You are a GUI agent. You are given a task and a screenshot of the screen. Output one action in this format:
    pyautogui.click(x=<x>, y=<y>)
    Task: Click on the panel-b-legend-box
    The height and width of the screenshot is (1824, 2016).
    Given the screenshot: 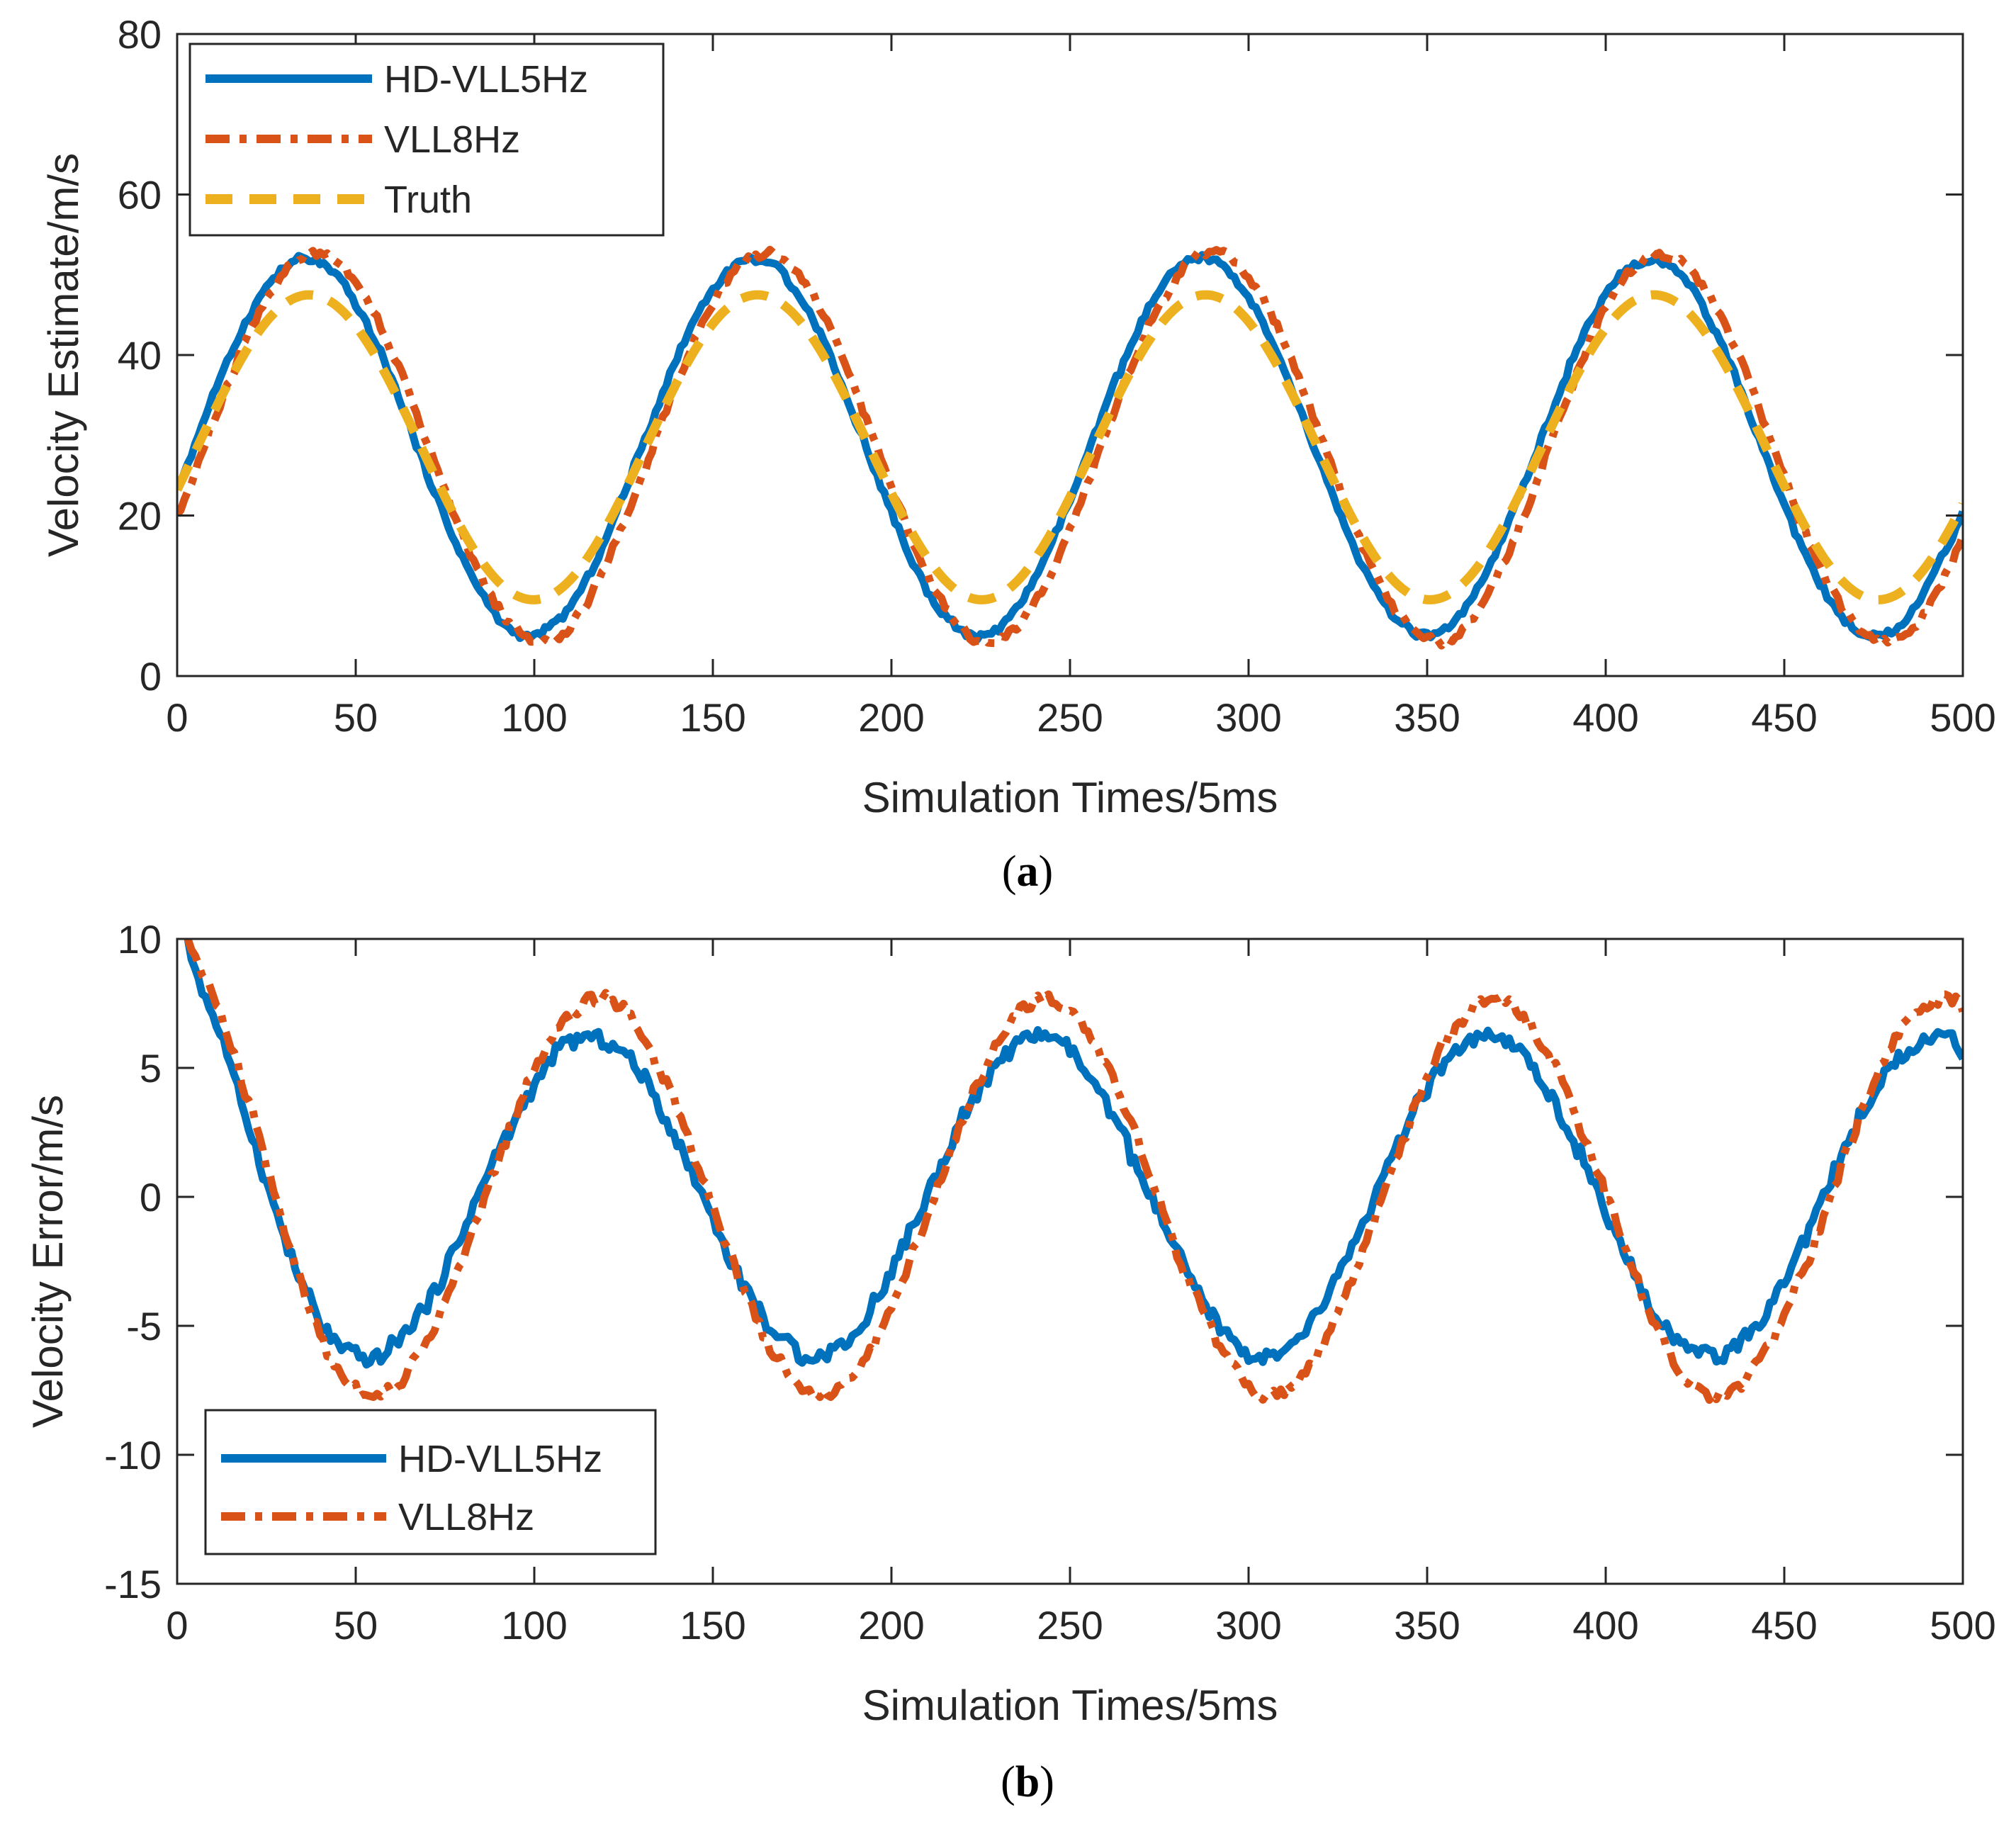 What is the action you would take?
    pyautogui.click(x=430, y=1482)
    